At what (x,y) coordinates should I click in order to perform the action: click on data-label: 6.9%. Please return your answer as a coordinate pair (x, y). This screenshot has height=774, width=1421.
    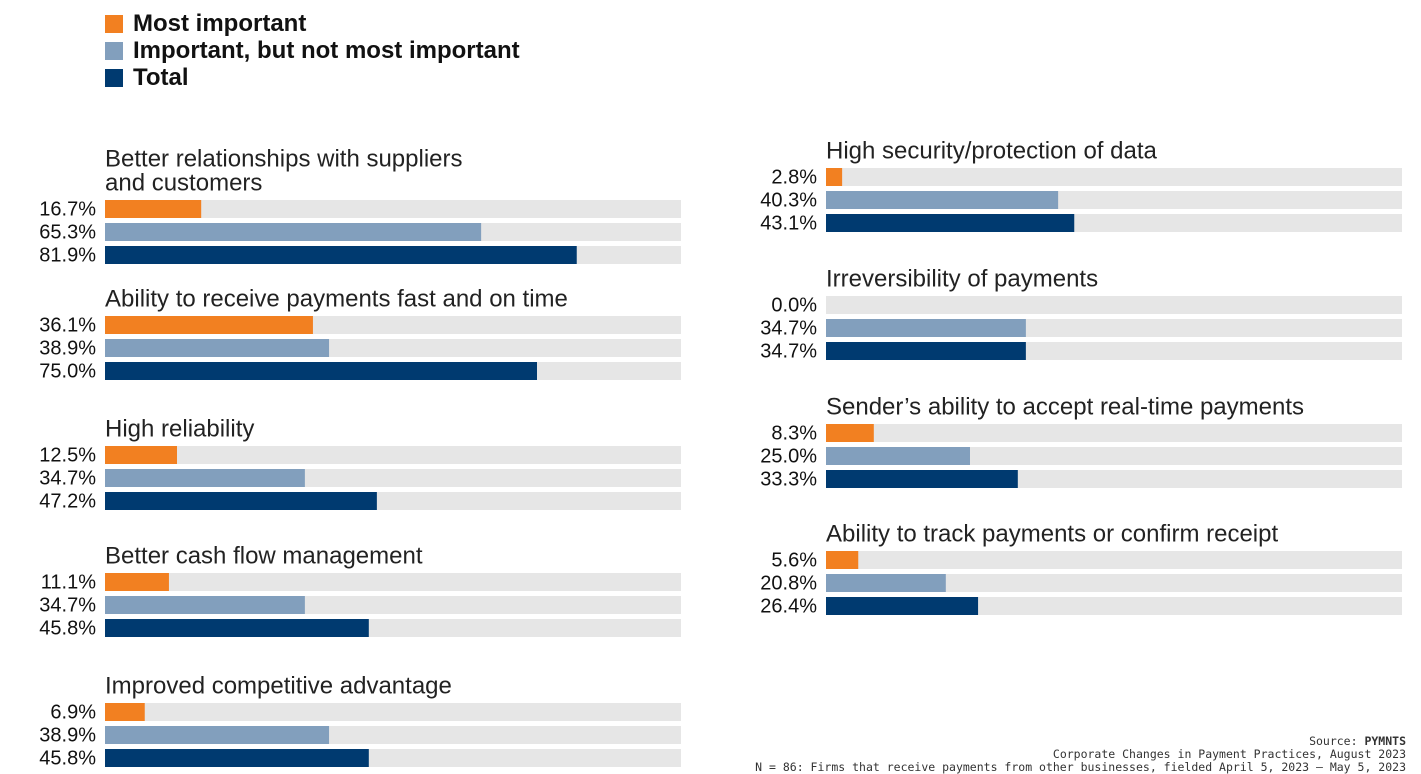
    Looking at the image, I should click on (73, 712).